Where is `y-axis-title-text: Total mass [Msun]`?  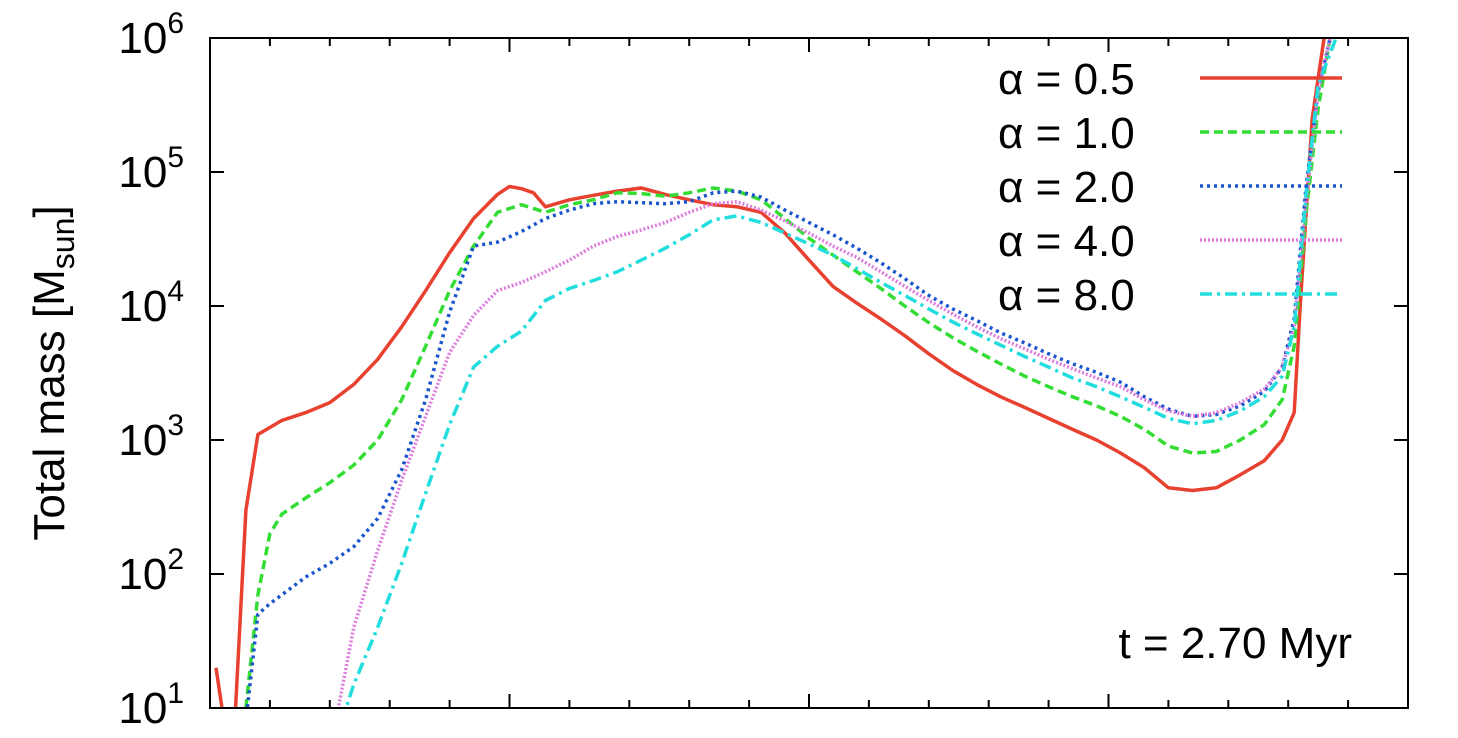
y-axis-title-text: Total mass [Msun] is located at coordinates (53, 372).